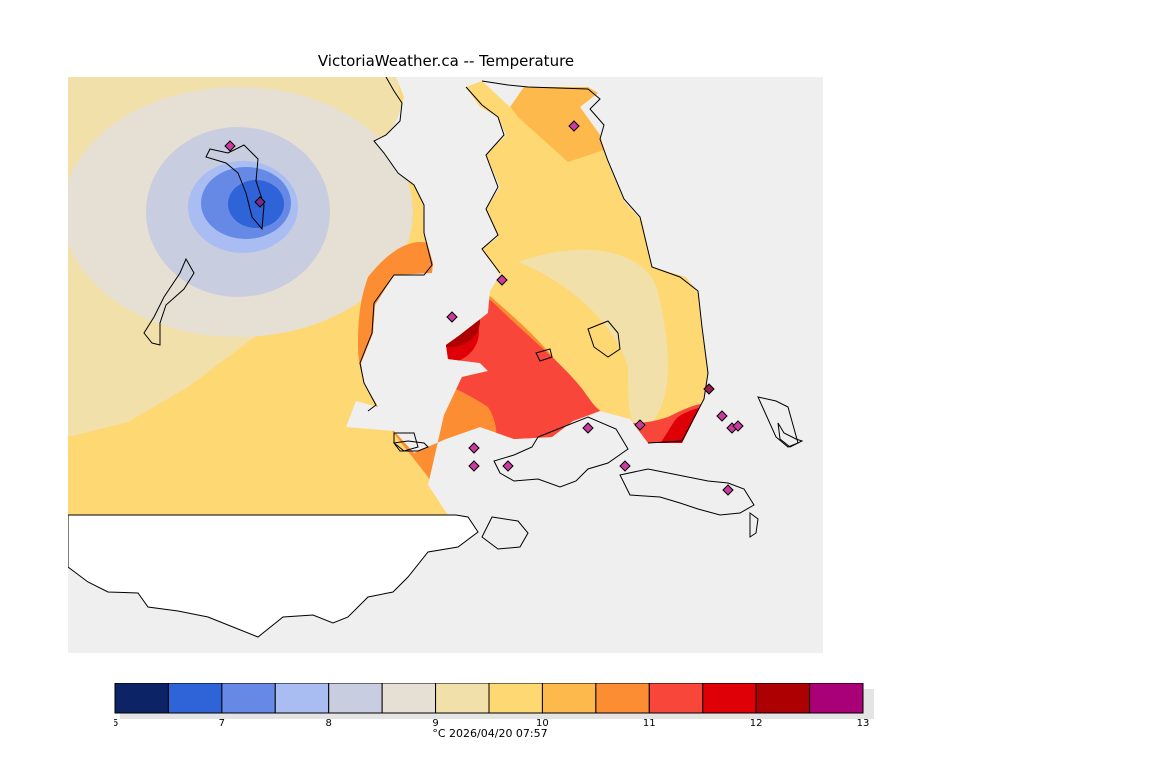  I want to click on legend-tick-label: 12, so click(756, 723).